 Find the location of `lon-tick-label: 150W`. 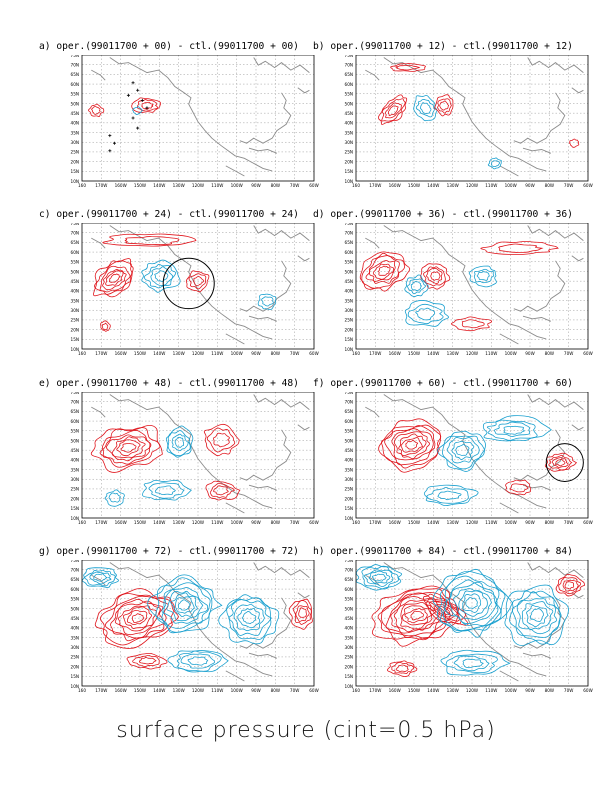

lon-tick-label: 150W is located at coordinates (414, 185).